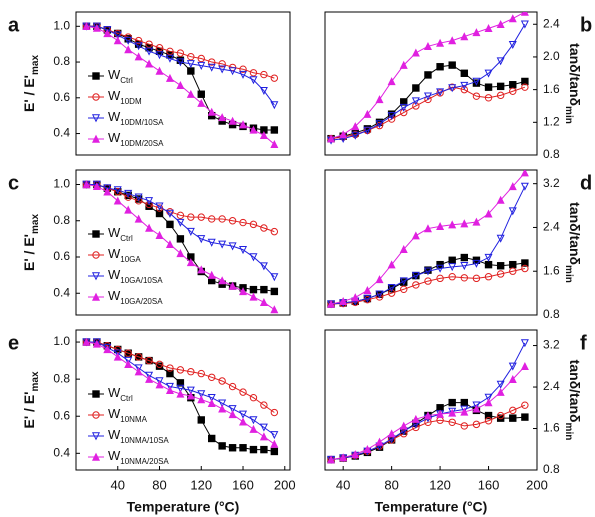  I want to click on y-tick-label: 1.0, so click(61, 25).